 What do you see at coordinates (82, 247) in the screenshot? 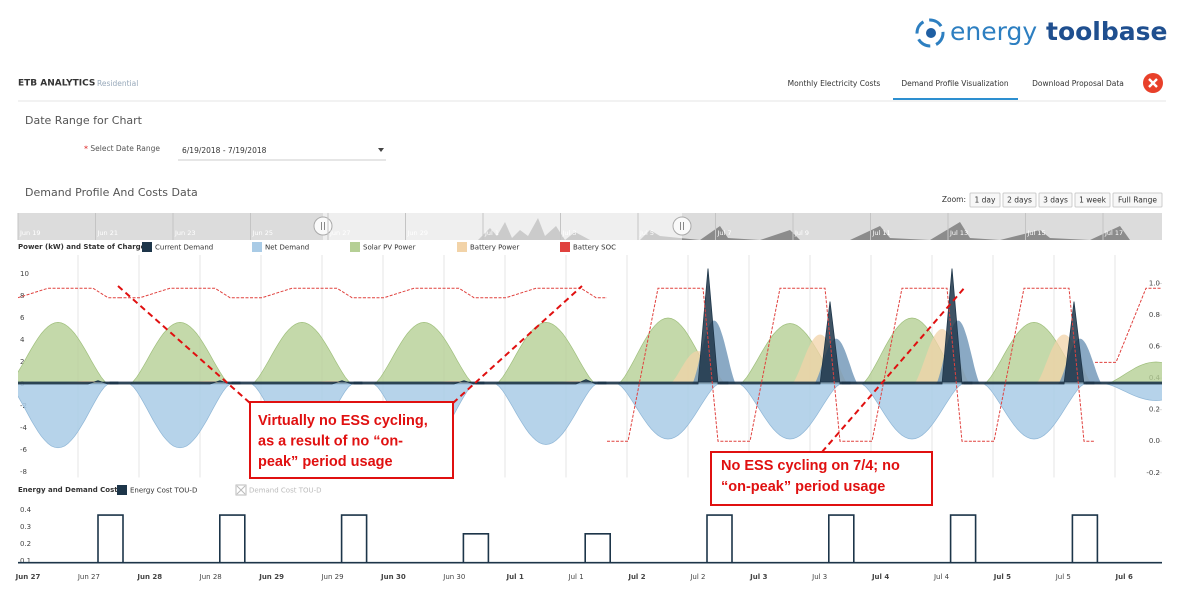
I see `chart-title: Power (kW) and State of Charge` at bounding box center [82, 247].